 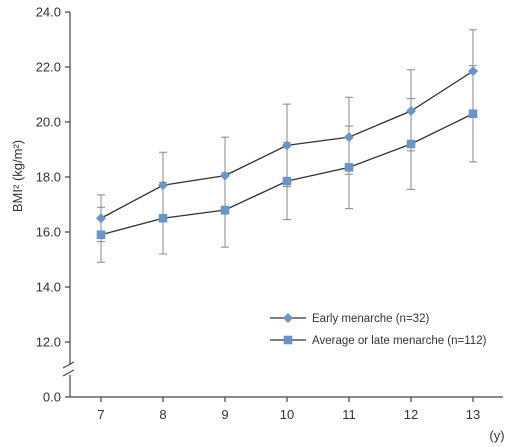 What do you see at coordinates (48, 12) in the screenshot?
I see `y-tick-label: 24.0` at bounding box center [48, 12].